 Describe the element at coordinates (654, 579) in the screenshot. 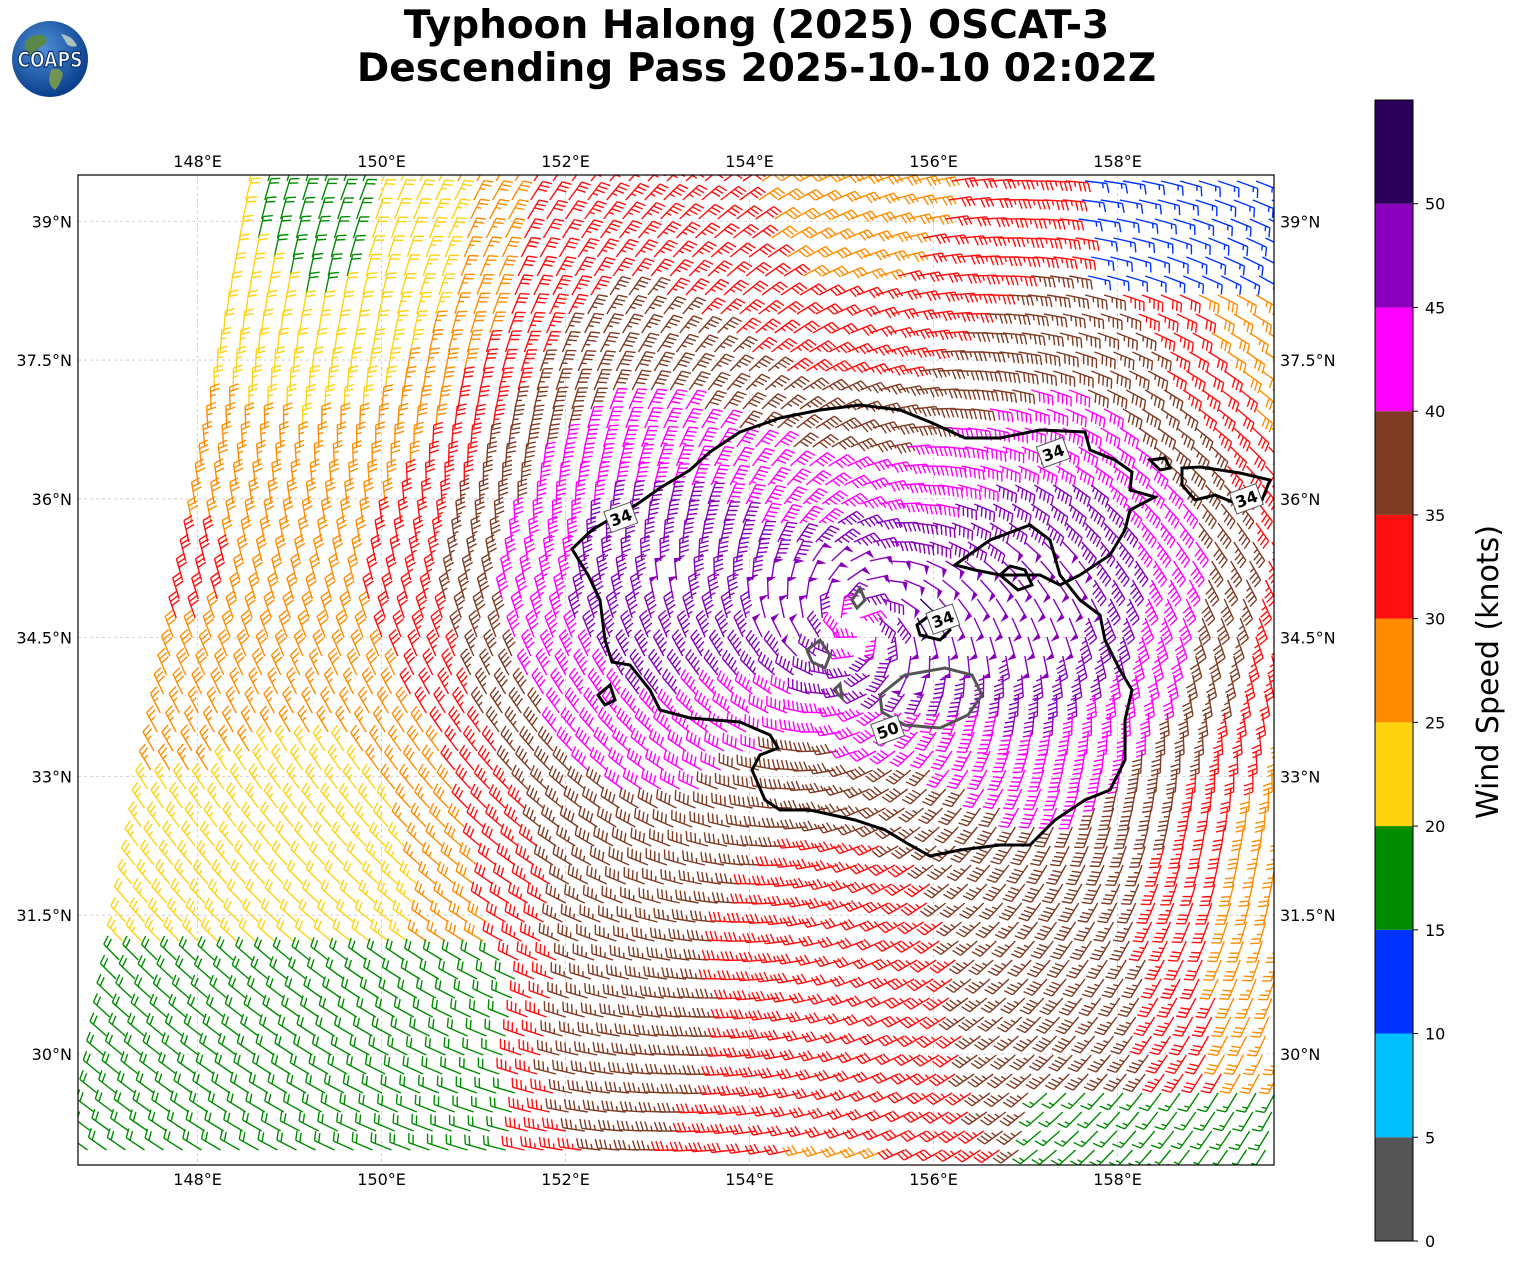

I see `barb-pennant` at that location.